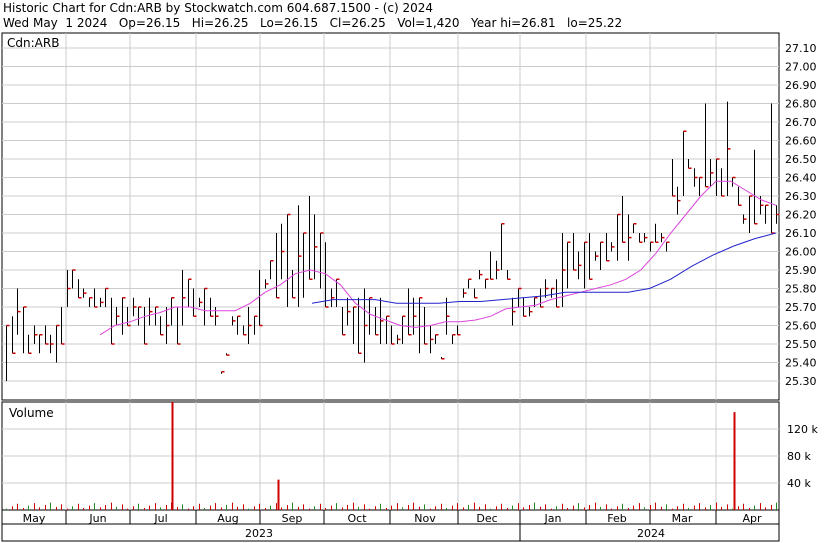 The width and height of the screenshot is (830, 543). I want to click on price-tick-label: 26.90, so click(801, 85).